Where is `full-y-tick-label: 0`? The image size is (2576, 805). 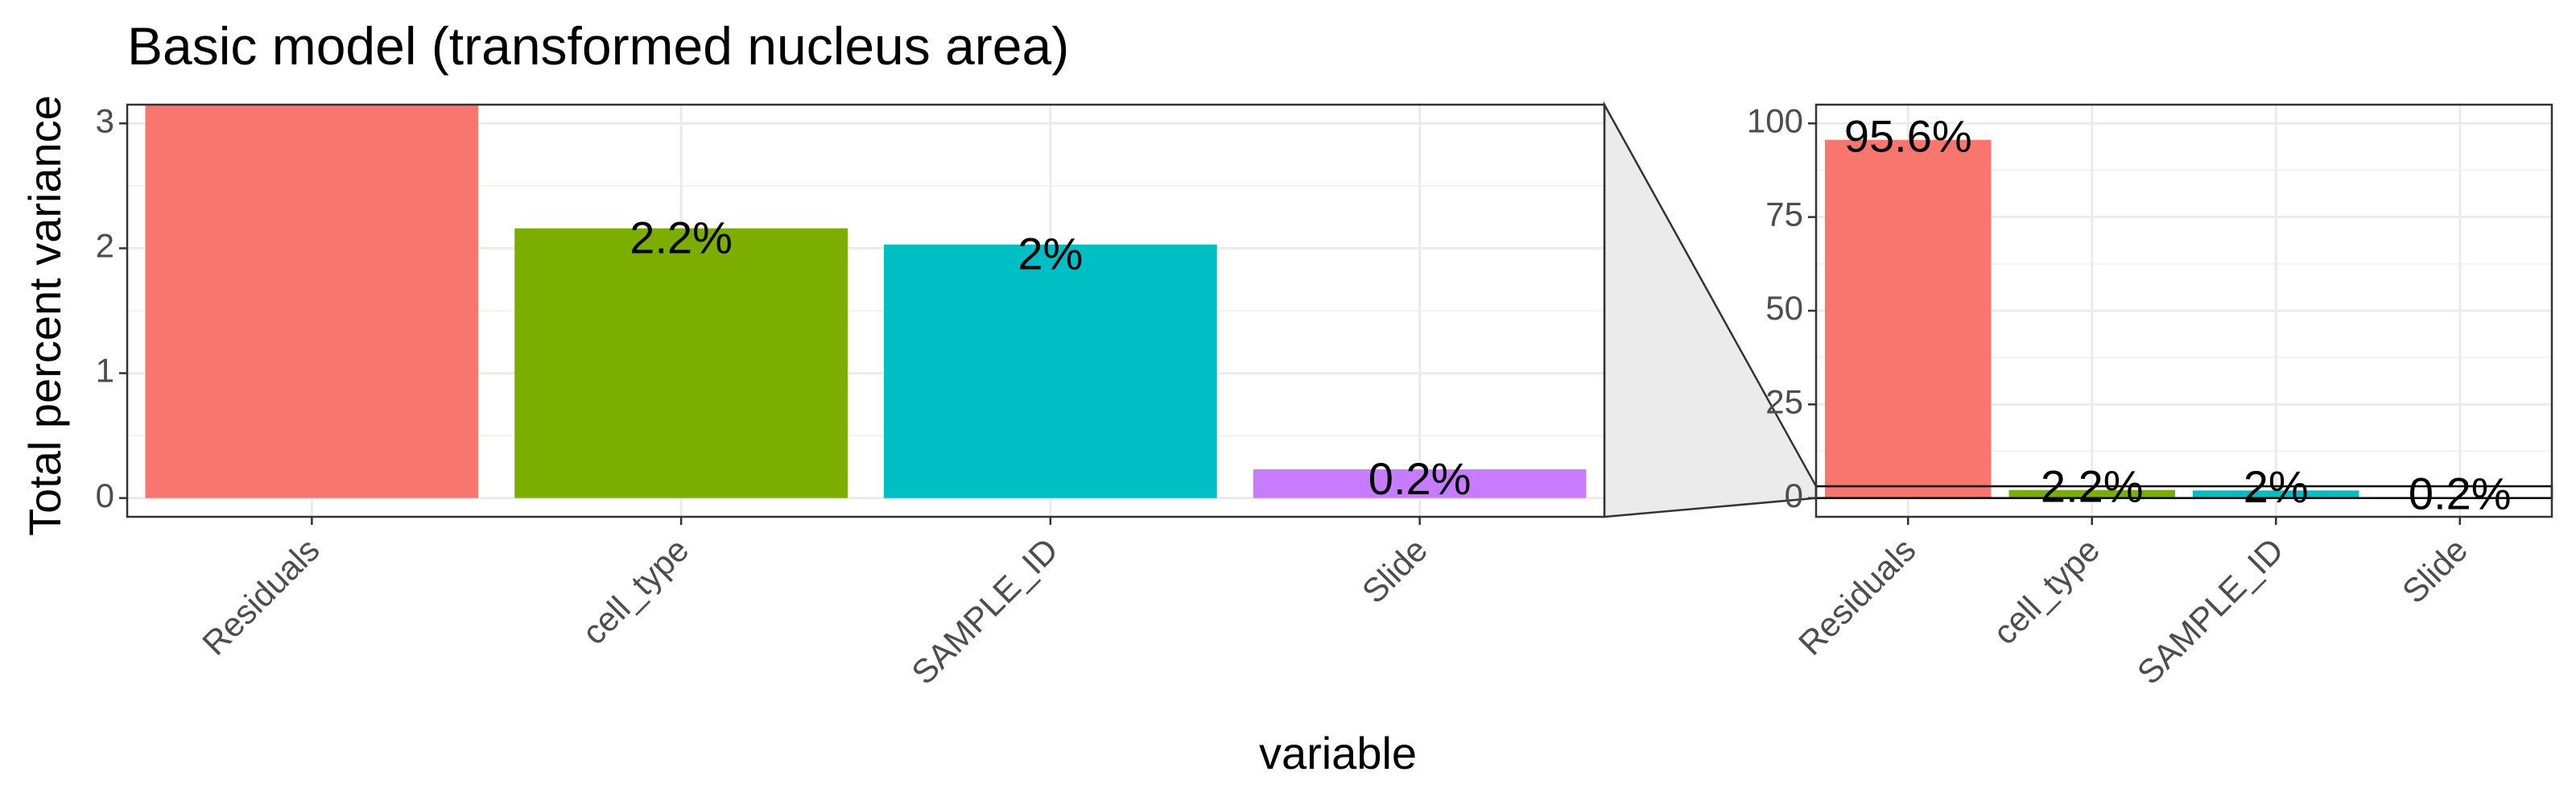
full-y-tick-label: 0 is located at coordinates (1794, 495).